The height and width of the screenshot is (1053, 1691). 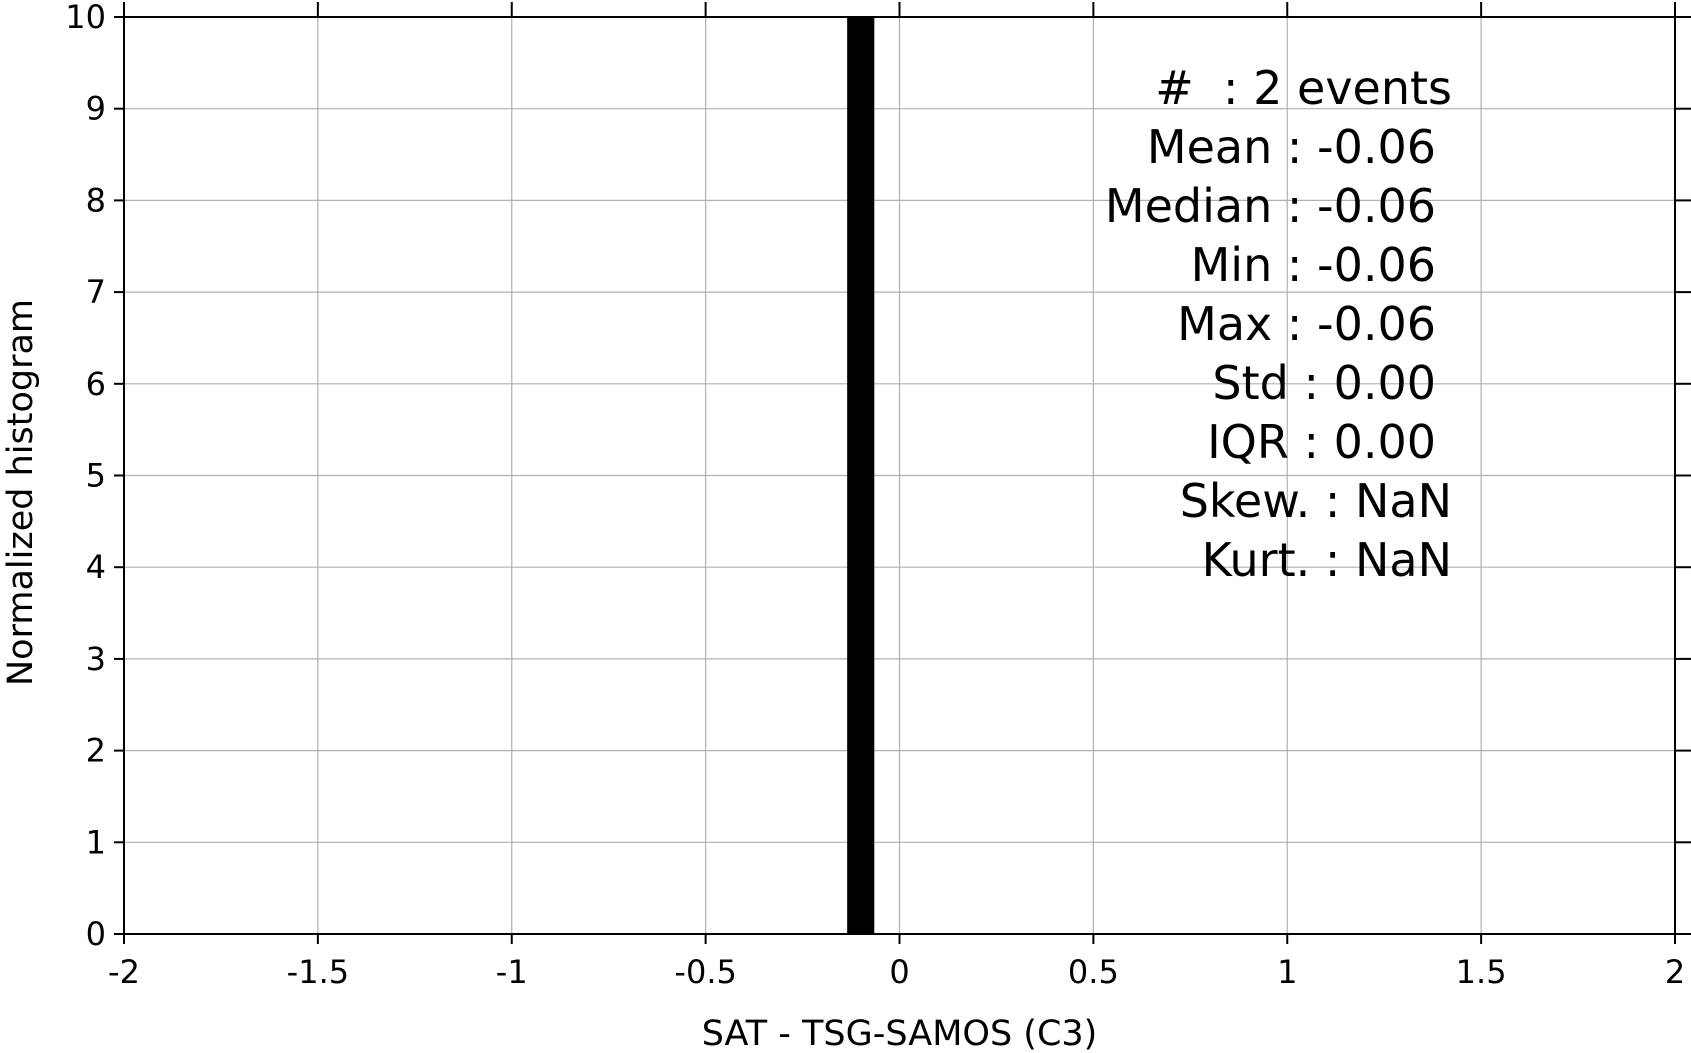 What do you see at coordinates (1313, 265) in the screenshot?
I see `stat-line: Min : -0.06` at bounding box center [1313, 265].